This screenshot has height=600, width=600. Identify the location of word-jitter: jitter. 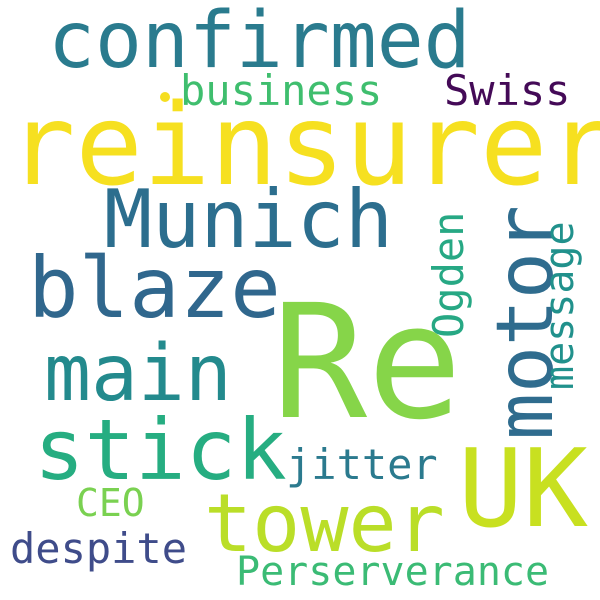
(362, 464).